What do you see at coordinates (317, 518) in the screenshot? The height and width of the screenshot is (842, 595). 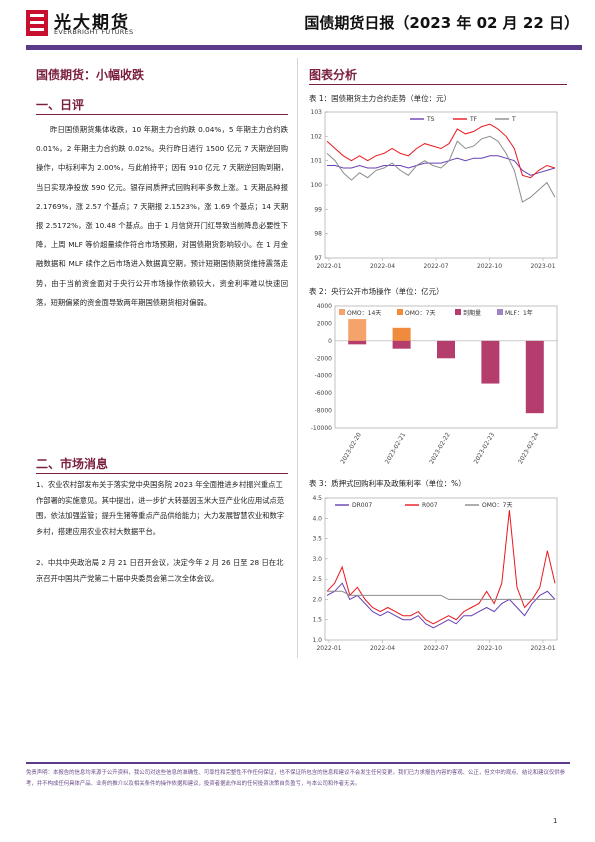 I see `y-tick-label: 4.0` at bounding box center [317, 518].